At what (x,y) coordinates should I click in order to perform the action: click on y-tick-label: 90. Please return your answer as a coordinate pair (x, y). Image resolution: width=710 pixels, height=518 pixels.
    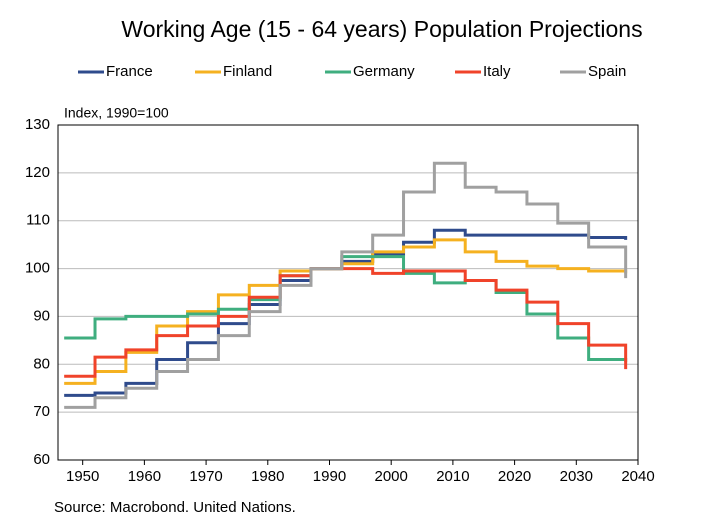
    Looking at the image, I should click on (41, 315).